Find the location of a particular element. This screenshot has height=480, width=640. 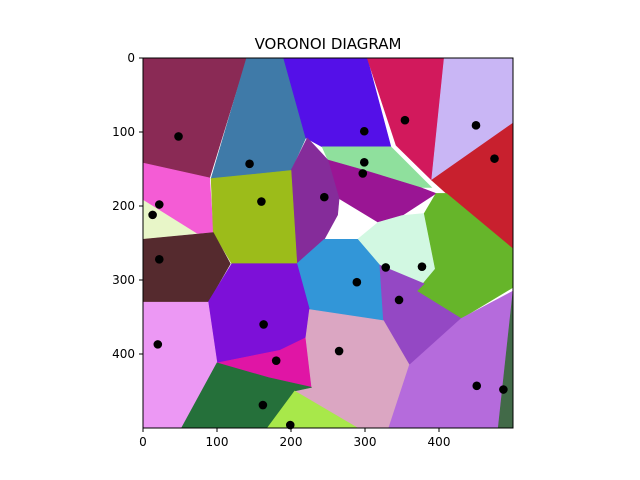

x-tick-label: 400 is located at coordinates (439, 442).